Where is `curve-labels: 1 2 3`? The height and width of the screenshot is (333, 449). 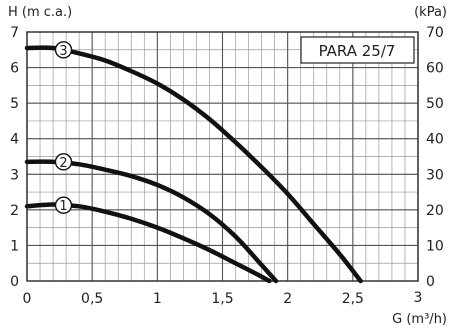
curve-labels: 1 2 3 is located at coordinates (63, 127).